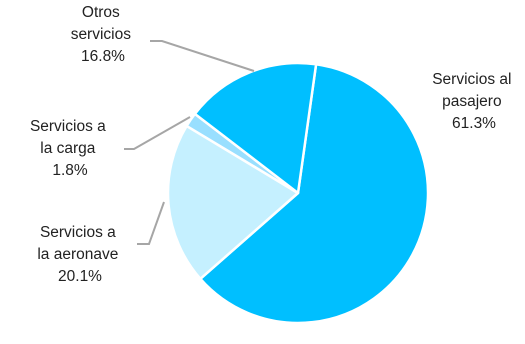  What do you see at coordinates (255, 128) in the screenshot?
I see `slice-otros-servicios` at bounding box center [255, 128].